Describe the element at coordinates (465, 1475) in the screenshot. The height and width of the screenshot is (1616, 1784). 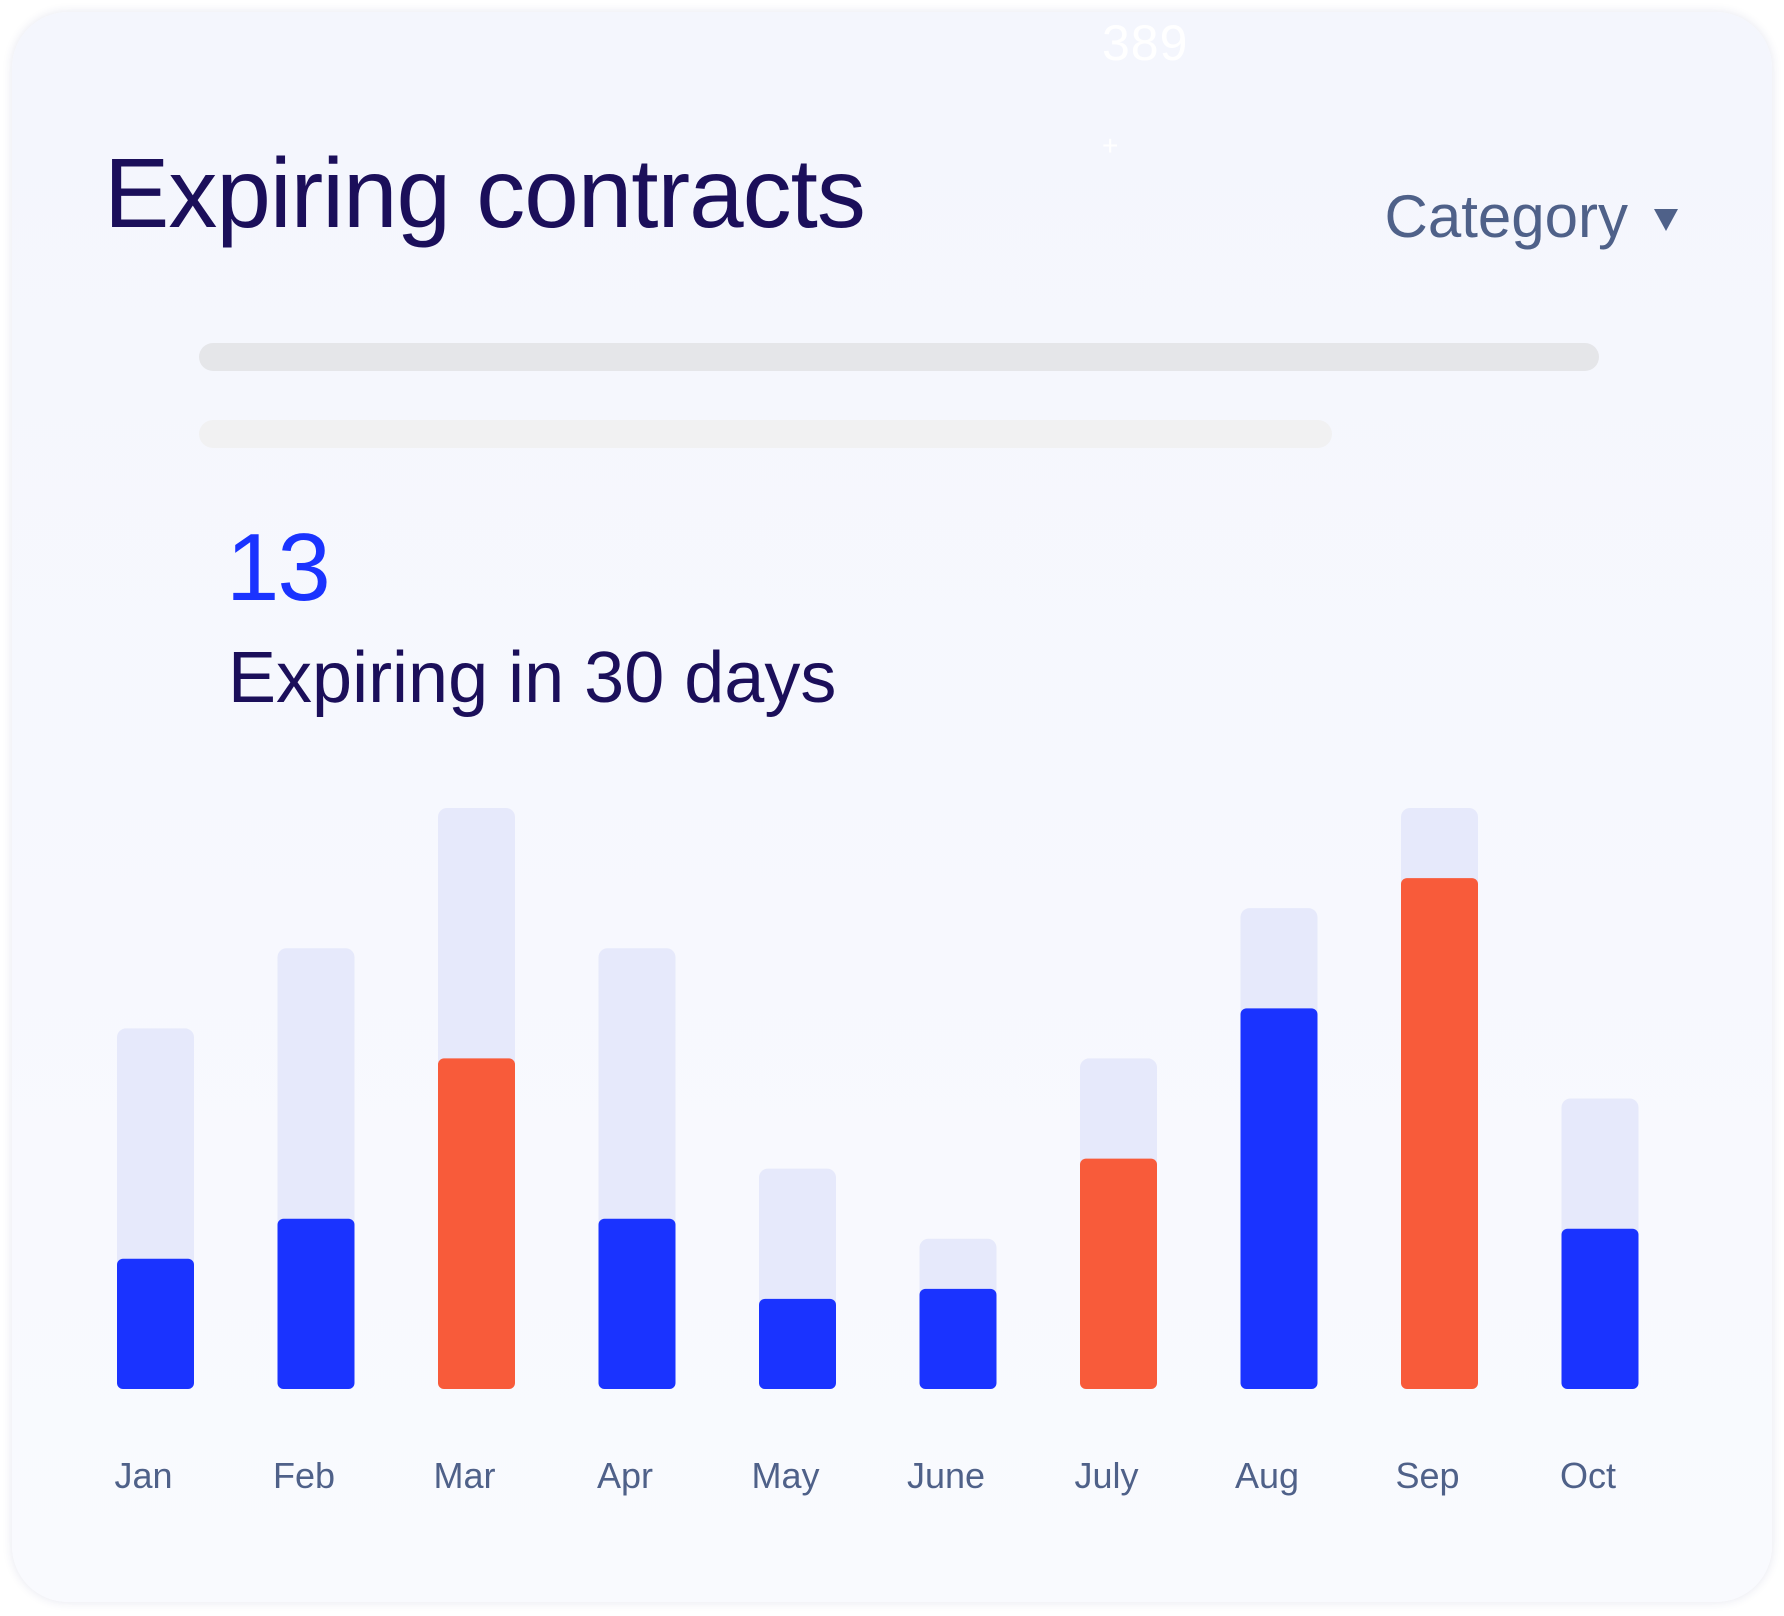
I see `month-label-mar: Mar` at that location.